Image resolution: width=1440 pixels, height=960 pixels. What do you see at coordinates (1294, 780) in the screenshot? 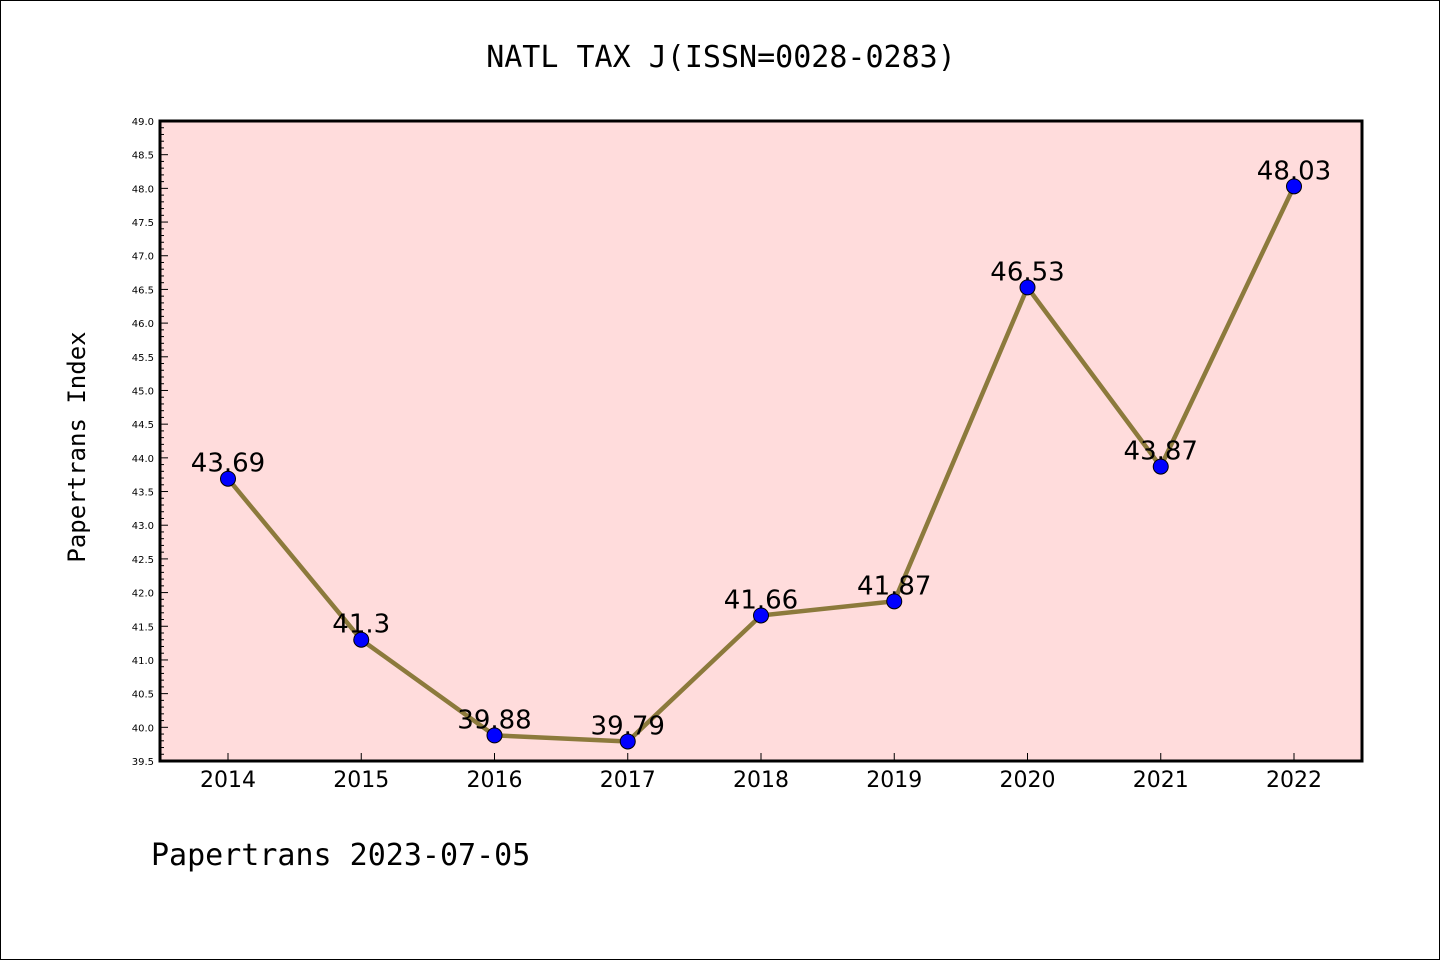
I see `x-tick-label: 2022` at bounding box center [1294, 780].